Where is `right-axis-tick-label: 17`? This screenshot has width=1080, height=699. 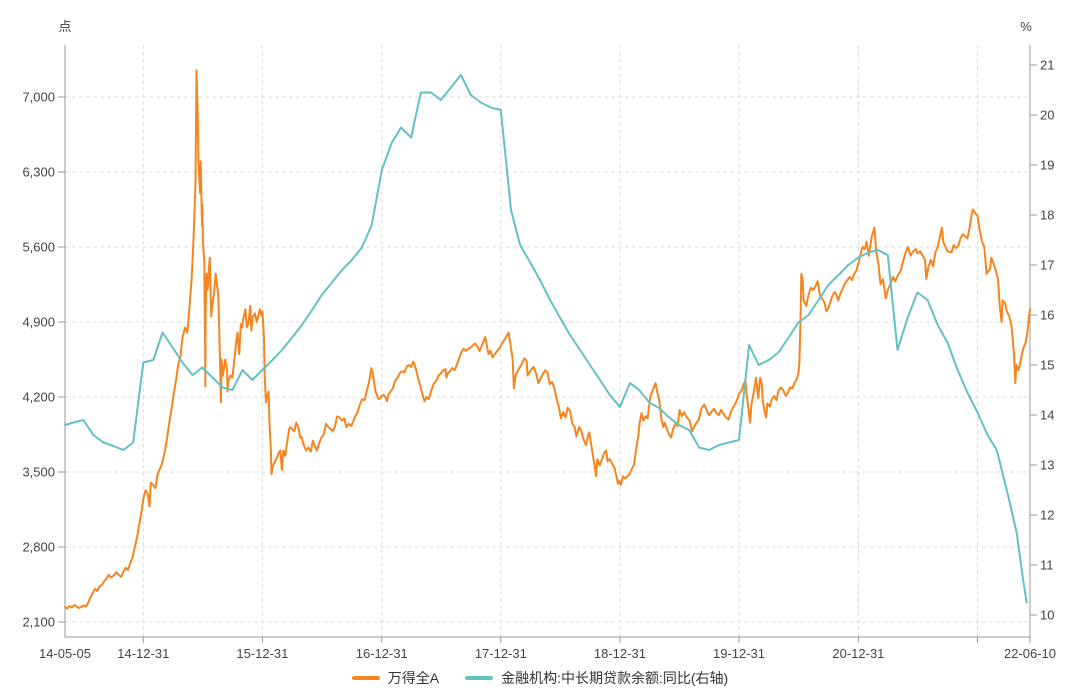 right-axis-tick-label: 17 is located at coordinates (1047, 265).